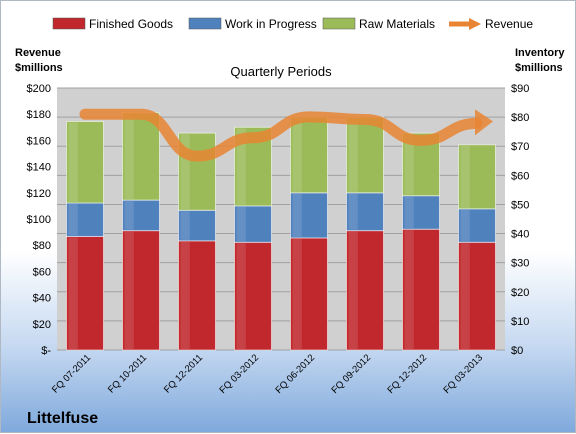  Describe the element at coordinates (39, 194) in the screenshot. I see `left-tick-label: $120` at that location.